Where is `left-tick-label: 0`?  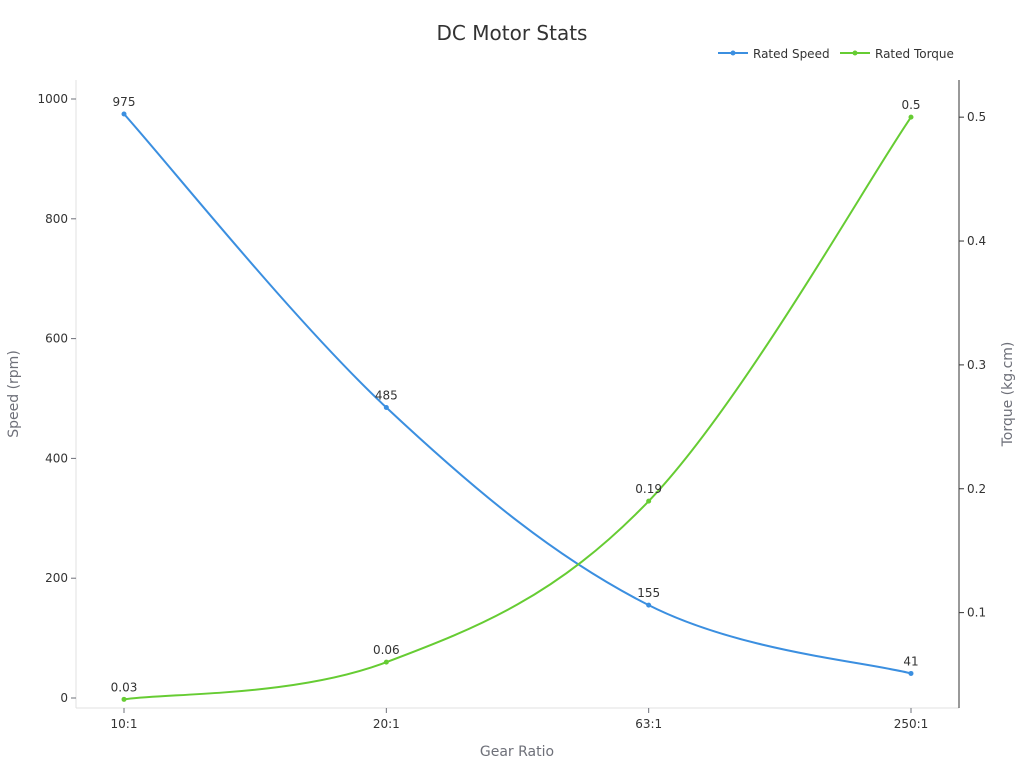 left-tick-label: 0 is located at coordinates (64, 698).